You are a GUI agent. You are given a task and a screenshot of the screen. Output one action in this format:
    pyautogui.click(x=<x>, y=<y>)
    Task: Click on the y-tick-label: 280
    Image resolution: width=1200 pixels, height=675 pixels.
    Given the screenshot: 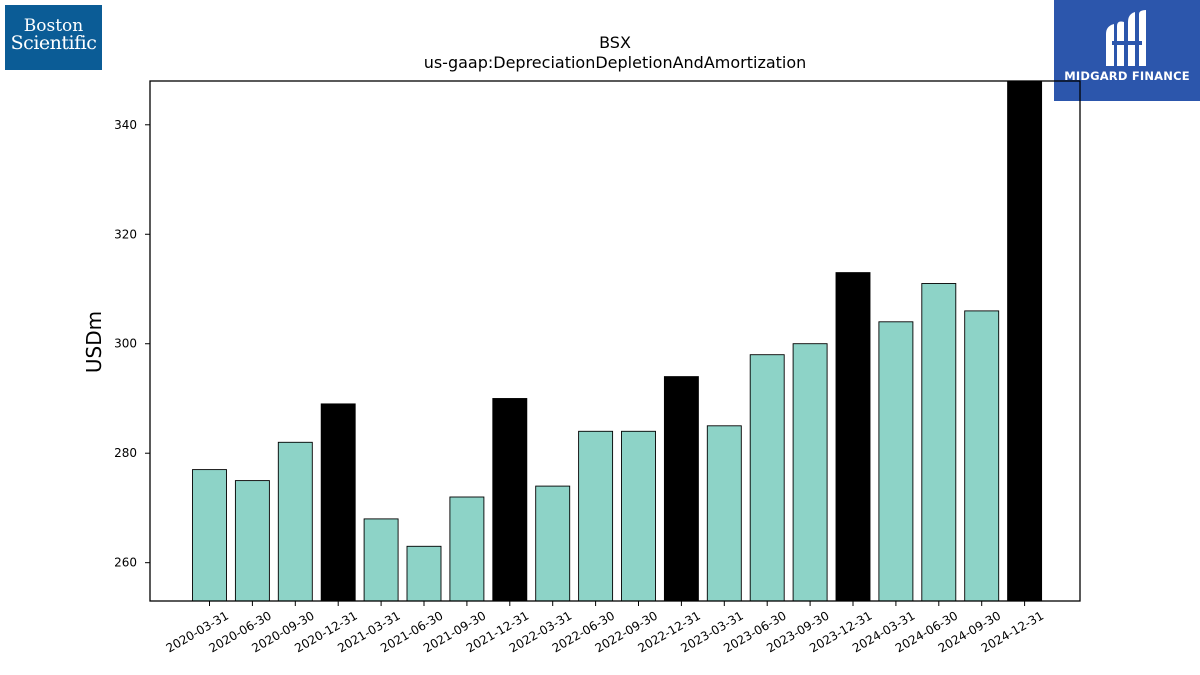 What is the action you would take?
    pyautogui.click(x=125, y=453)
    